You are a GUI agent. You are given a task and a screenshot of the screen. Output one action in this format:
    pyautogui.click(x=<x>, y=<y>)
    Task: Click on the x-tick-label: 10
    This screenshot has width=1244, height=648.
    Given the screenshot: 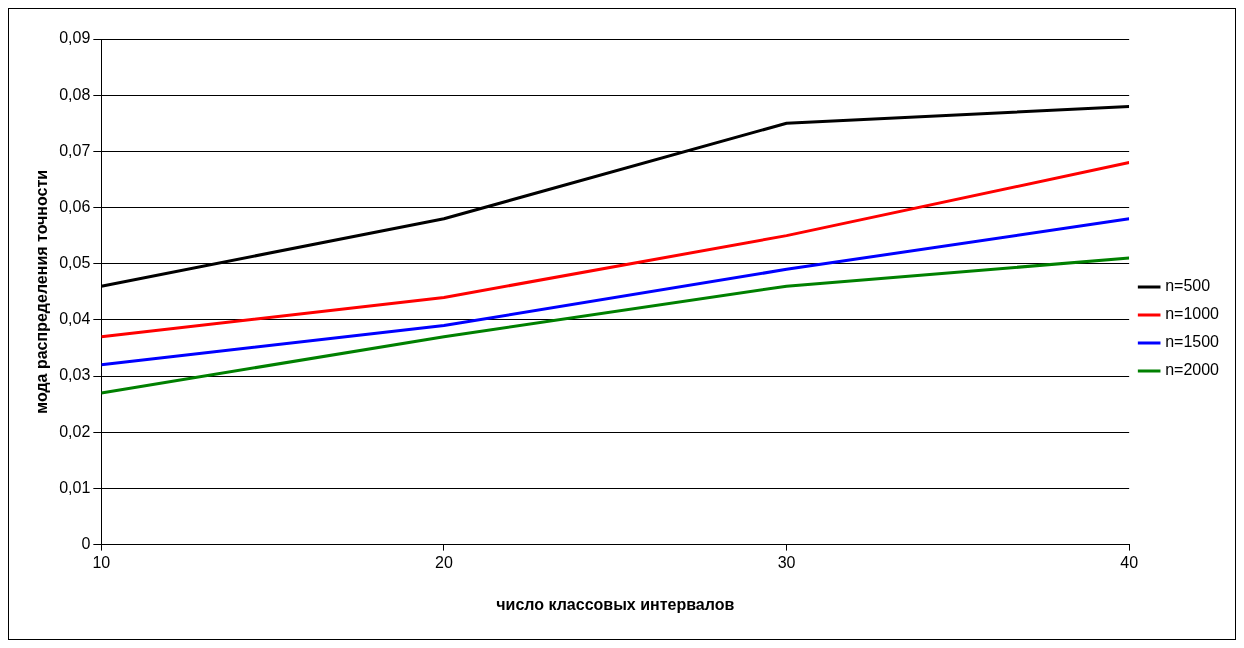 What is the action you would take?
    pyautogui.click(x=101, y=562)
    